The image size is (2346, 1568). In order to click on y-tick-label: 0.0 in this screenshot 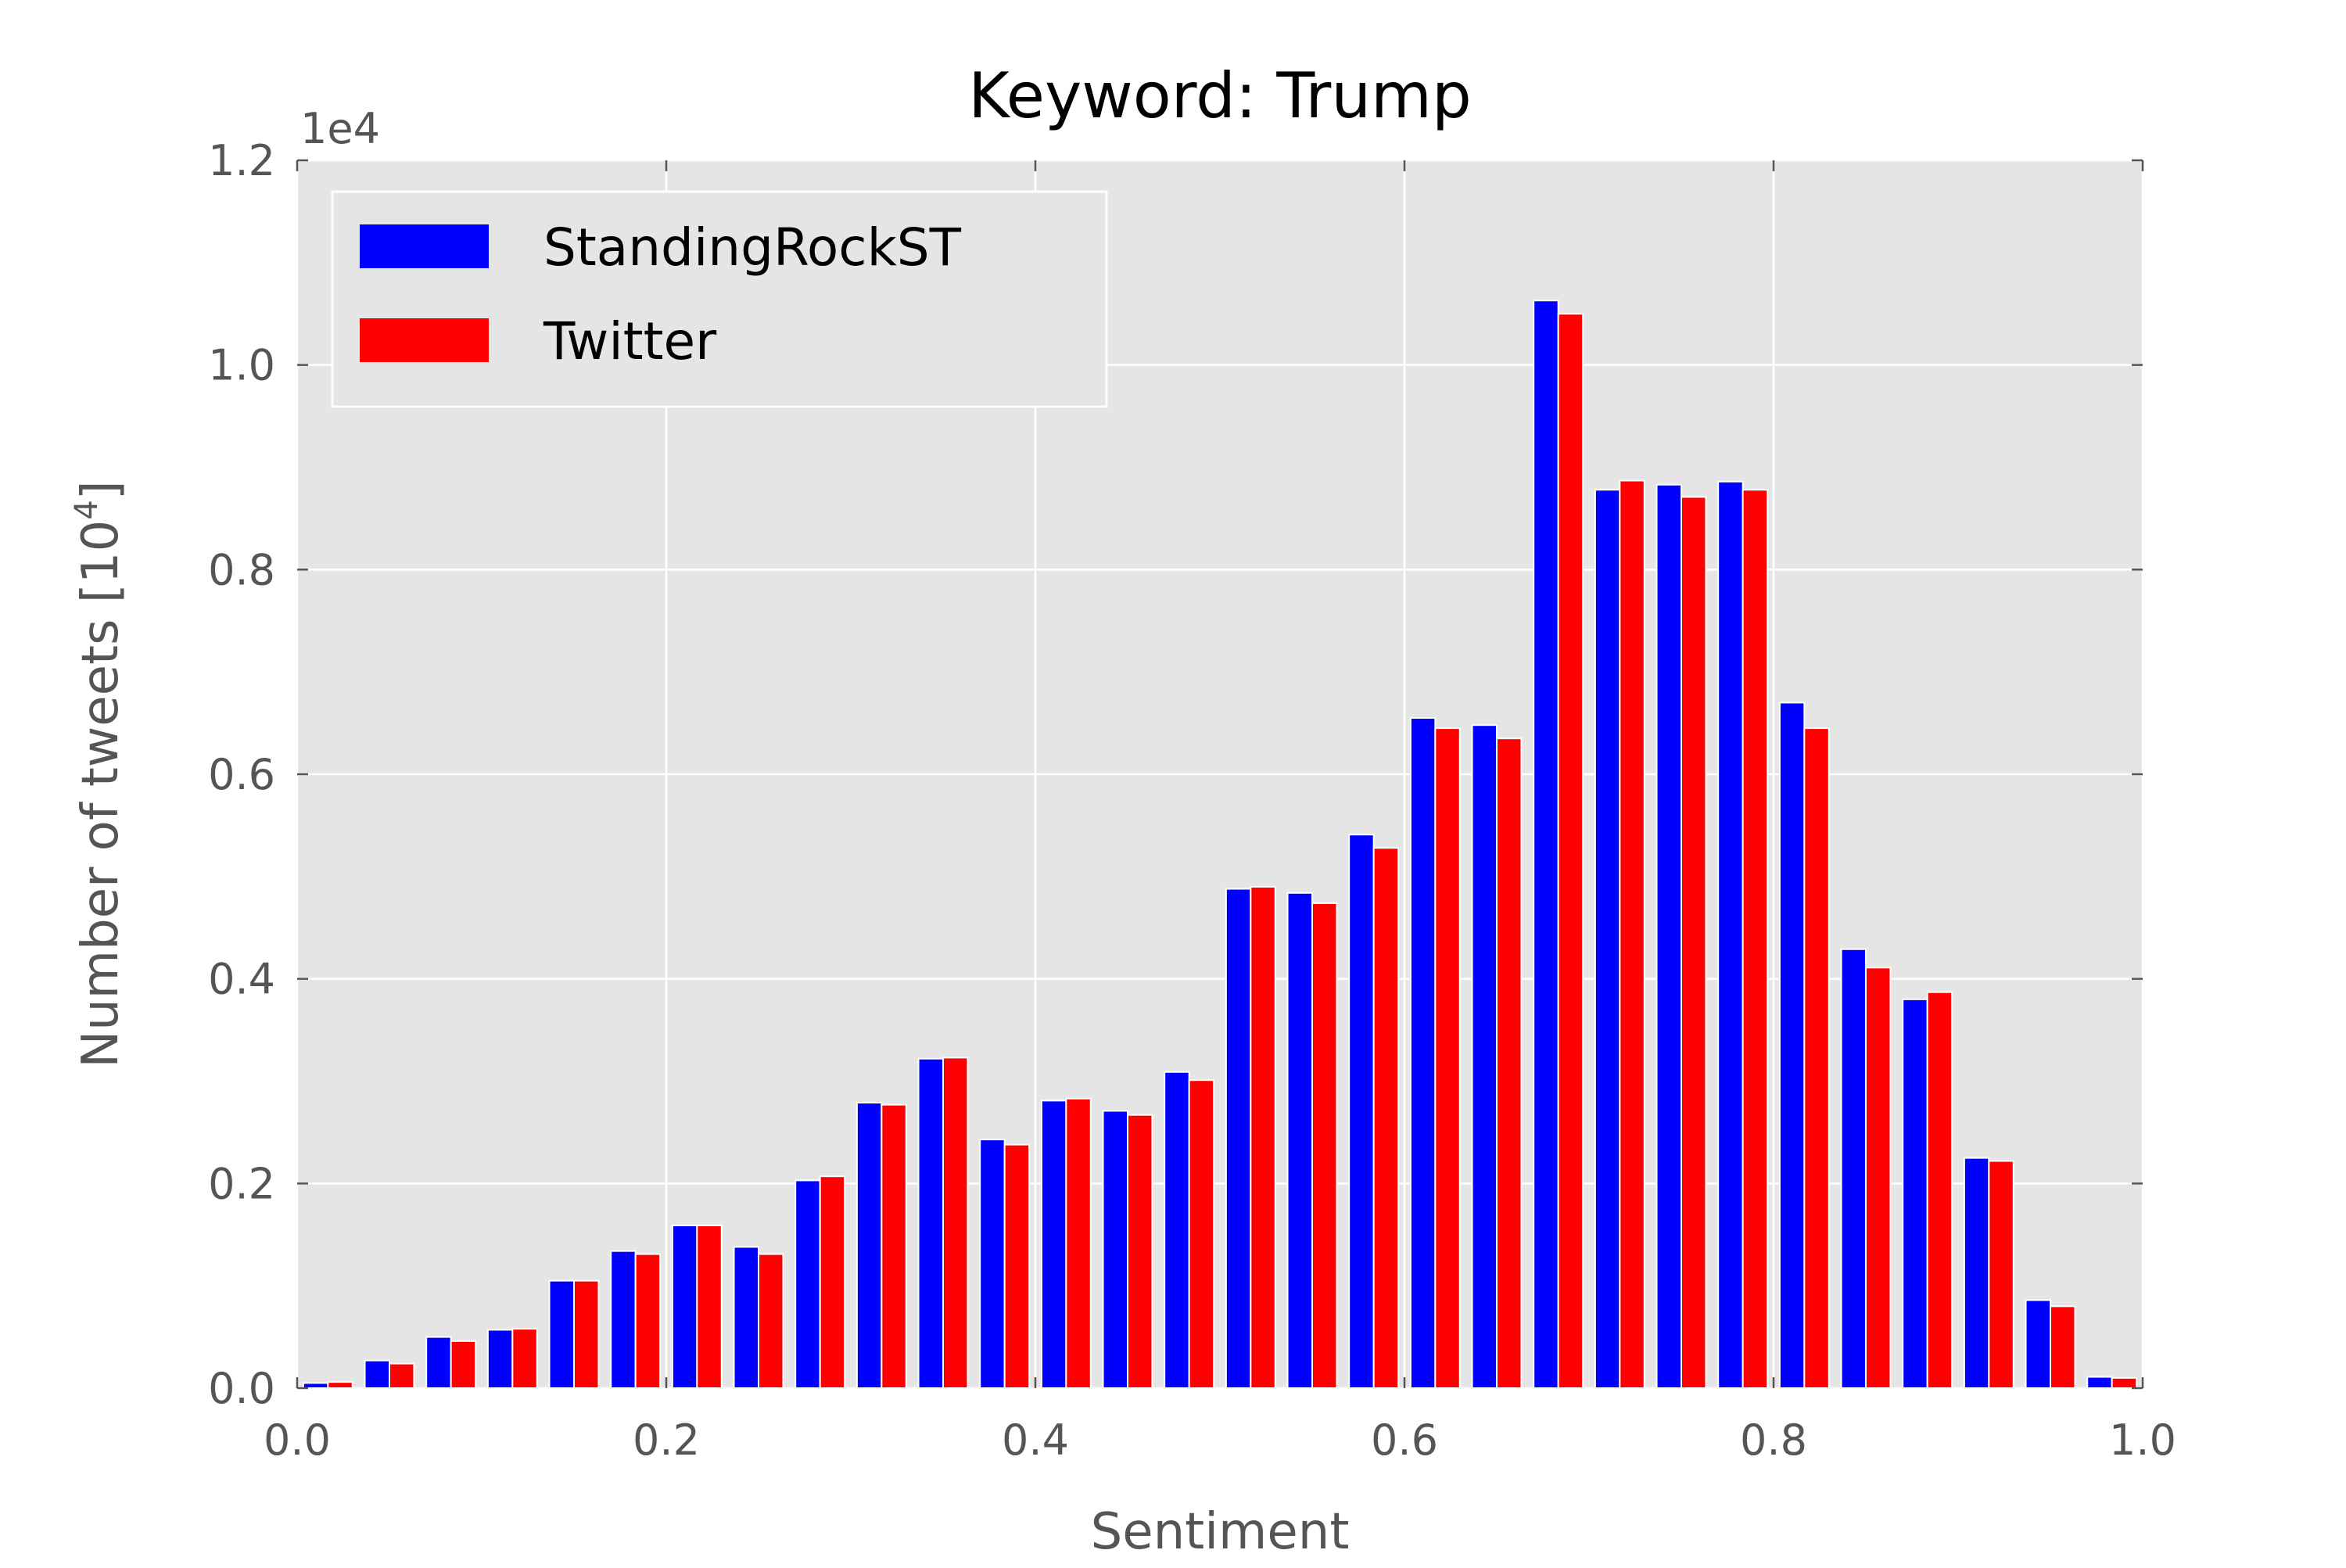, I will do `click(241, 1388)`.